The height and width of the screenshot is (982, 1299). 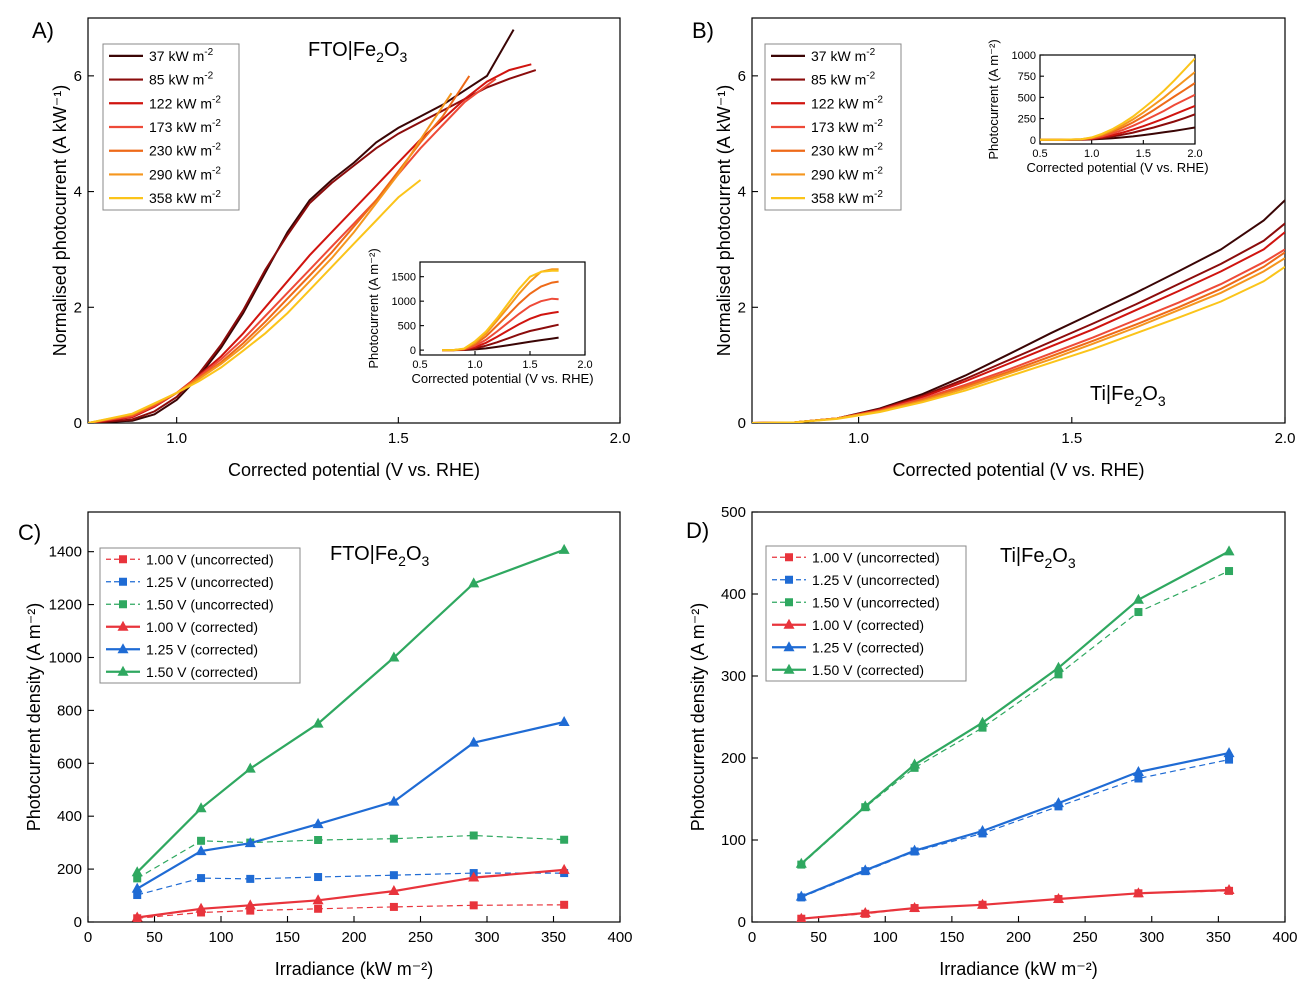 I want to click on x-tick-label: 200, so click(x=353, y=937).